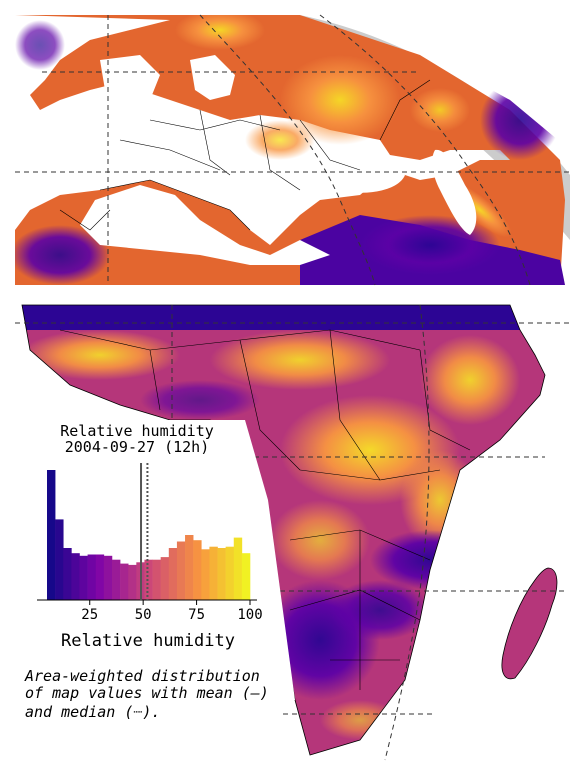  I want to click on caspian-sea, so click(454, 192).